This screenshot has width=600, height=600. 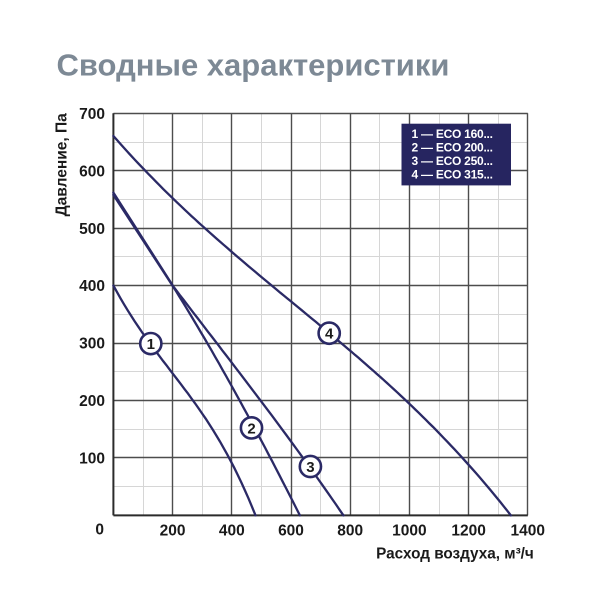 I want to click on svg-text: Сводные характеристики, so click(x=253, y=65).